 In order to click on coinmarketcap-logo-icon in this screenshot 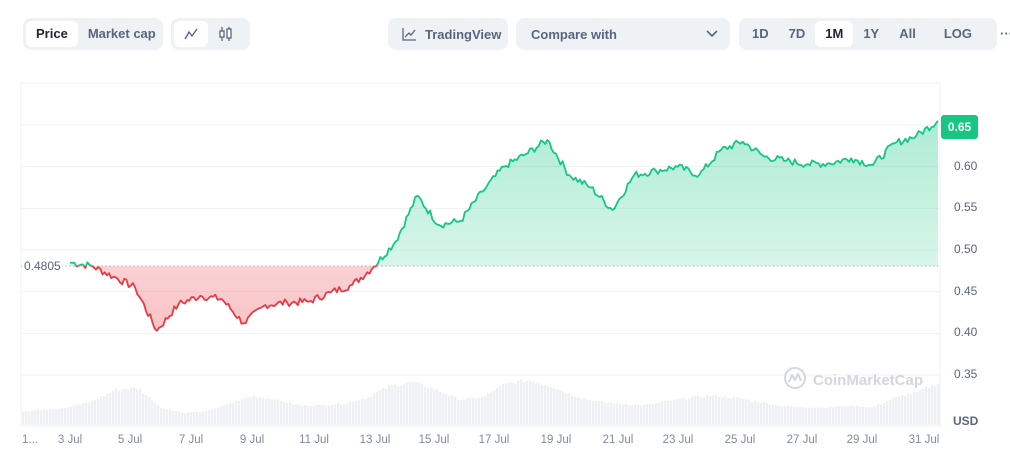, I will do `click(795, 380)`.